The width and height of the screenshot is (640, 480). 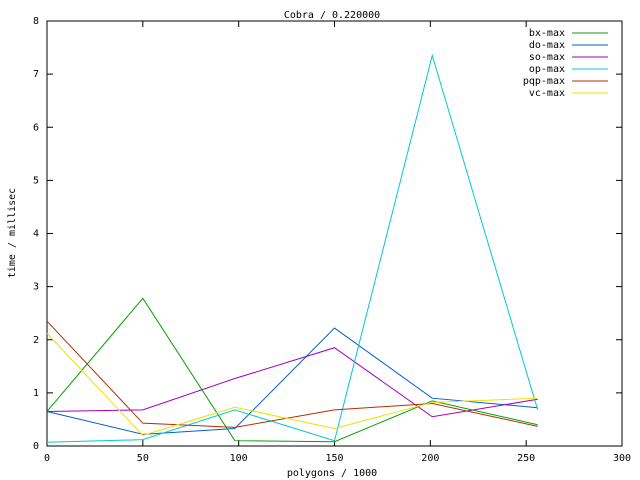 What do you see at coordinates (47, 458) in the screenshot?
I see `x-tick-label: 0` at bounding box center [47, 458].